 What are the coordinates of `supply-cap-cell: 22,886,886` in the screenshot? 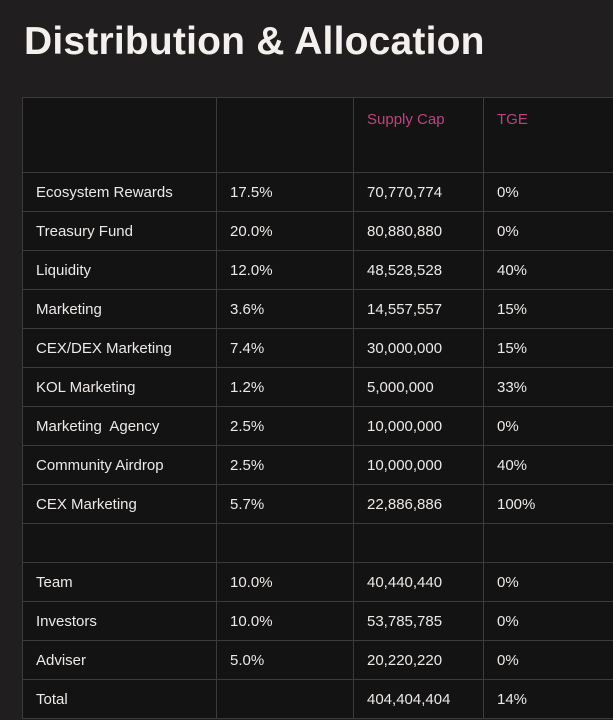 It's located at (418, 504).